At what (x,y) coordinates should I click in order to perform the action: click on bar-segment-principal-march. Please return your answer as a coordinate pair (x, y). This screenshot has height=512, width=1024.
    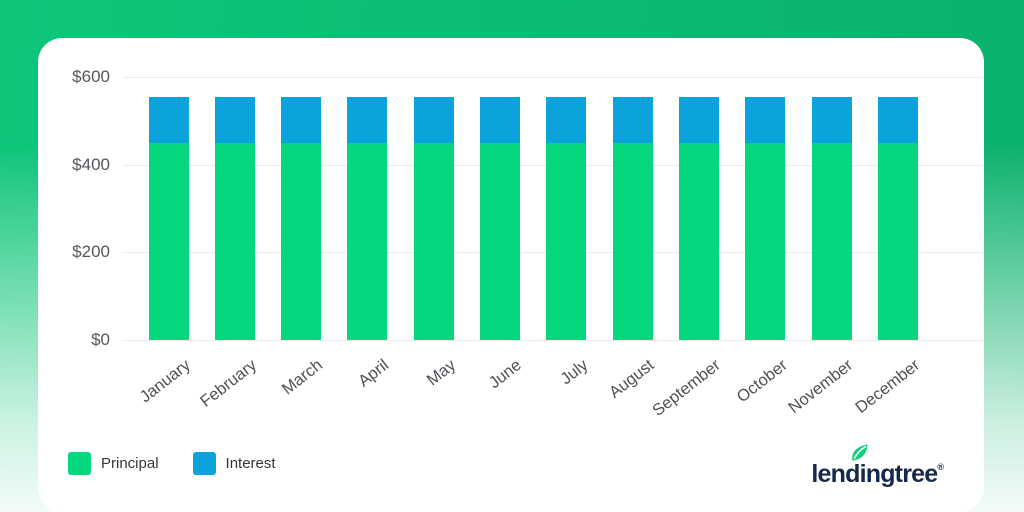
    Looking at the image, I should click on (301, 241).